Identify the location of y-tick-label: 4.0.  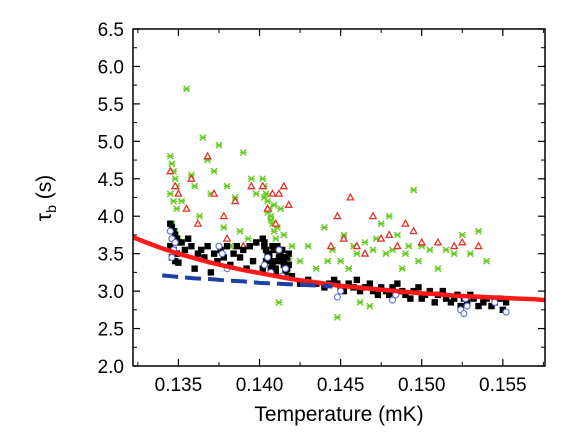
(111, 217).